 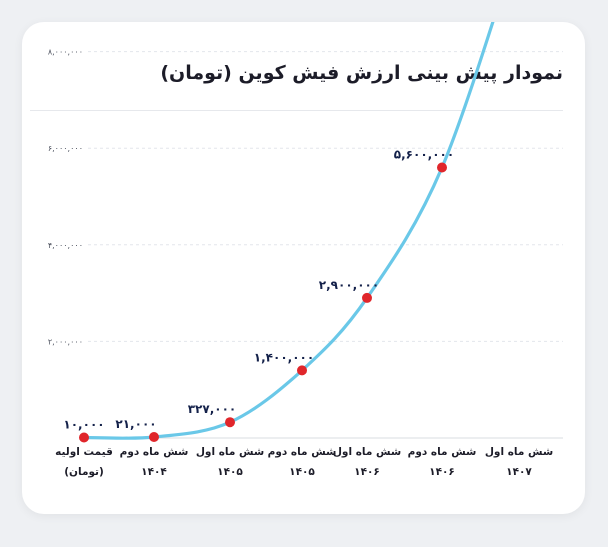 What do you see at coordinates (65, 341) in the screenshot?
I see `y-tick-label: ۲,۰۰۰,۰۰۰` at bounding box center [65, 341].